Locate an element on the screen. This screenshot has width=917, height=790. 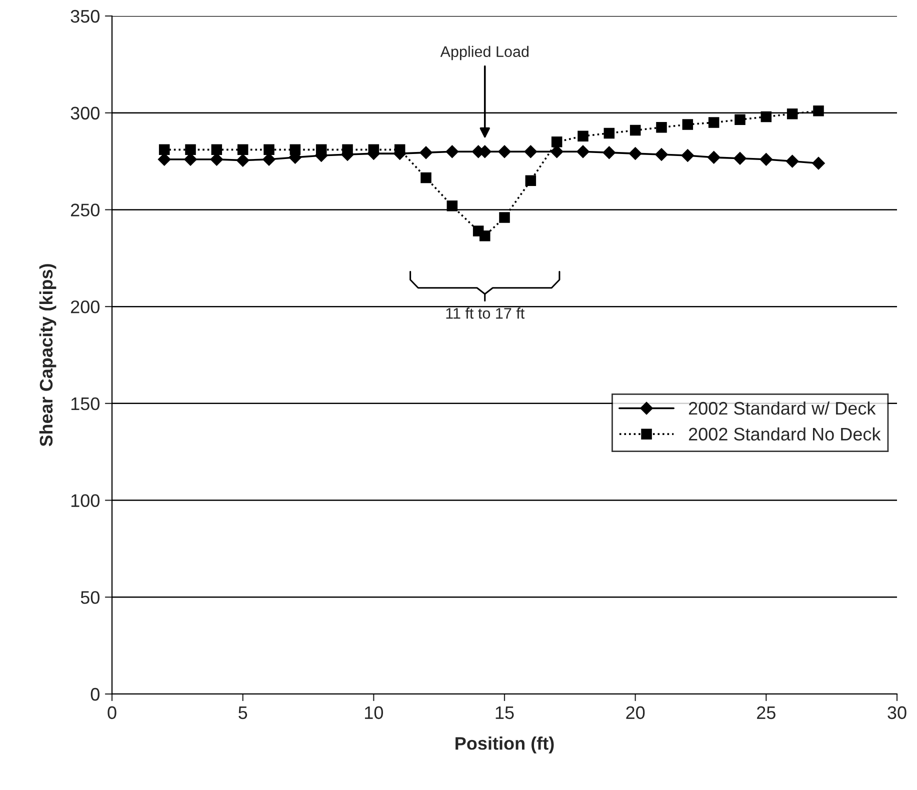
y-tick-label: 150 is located at coordinates (85, 403).